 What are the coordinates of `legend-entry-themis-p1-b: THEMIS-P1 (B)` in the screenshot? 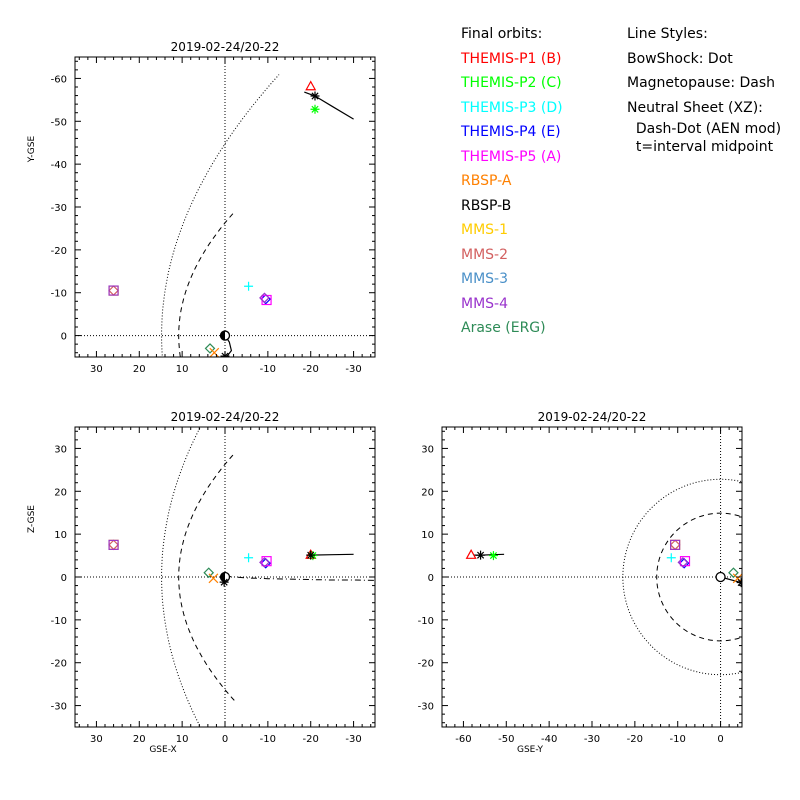 It's located at (511, 58).